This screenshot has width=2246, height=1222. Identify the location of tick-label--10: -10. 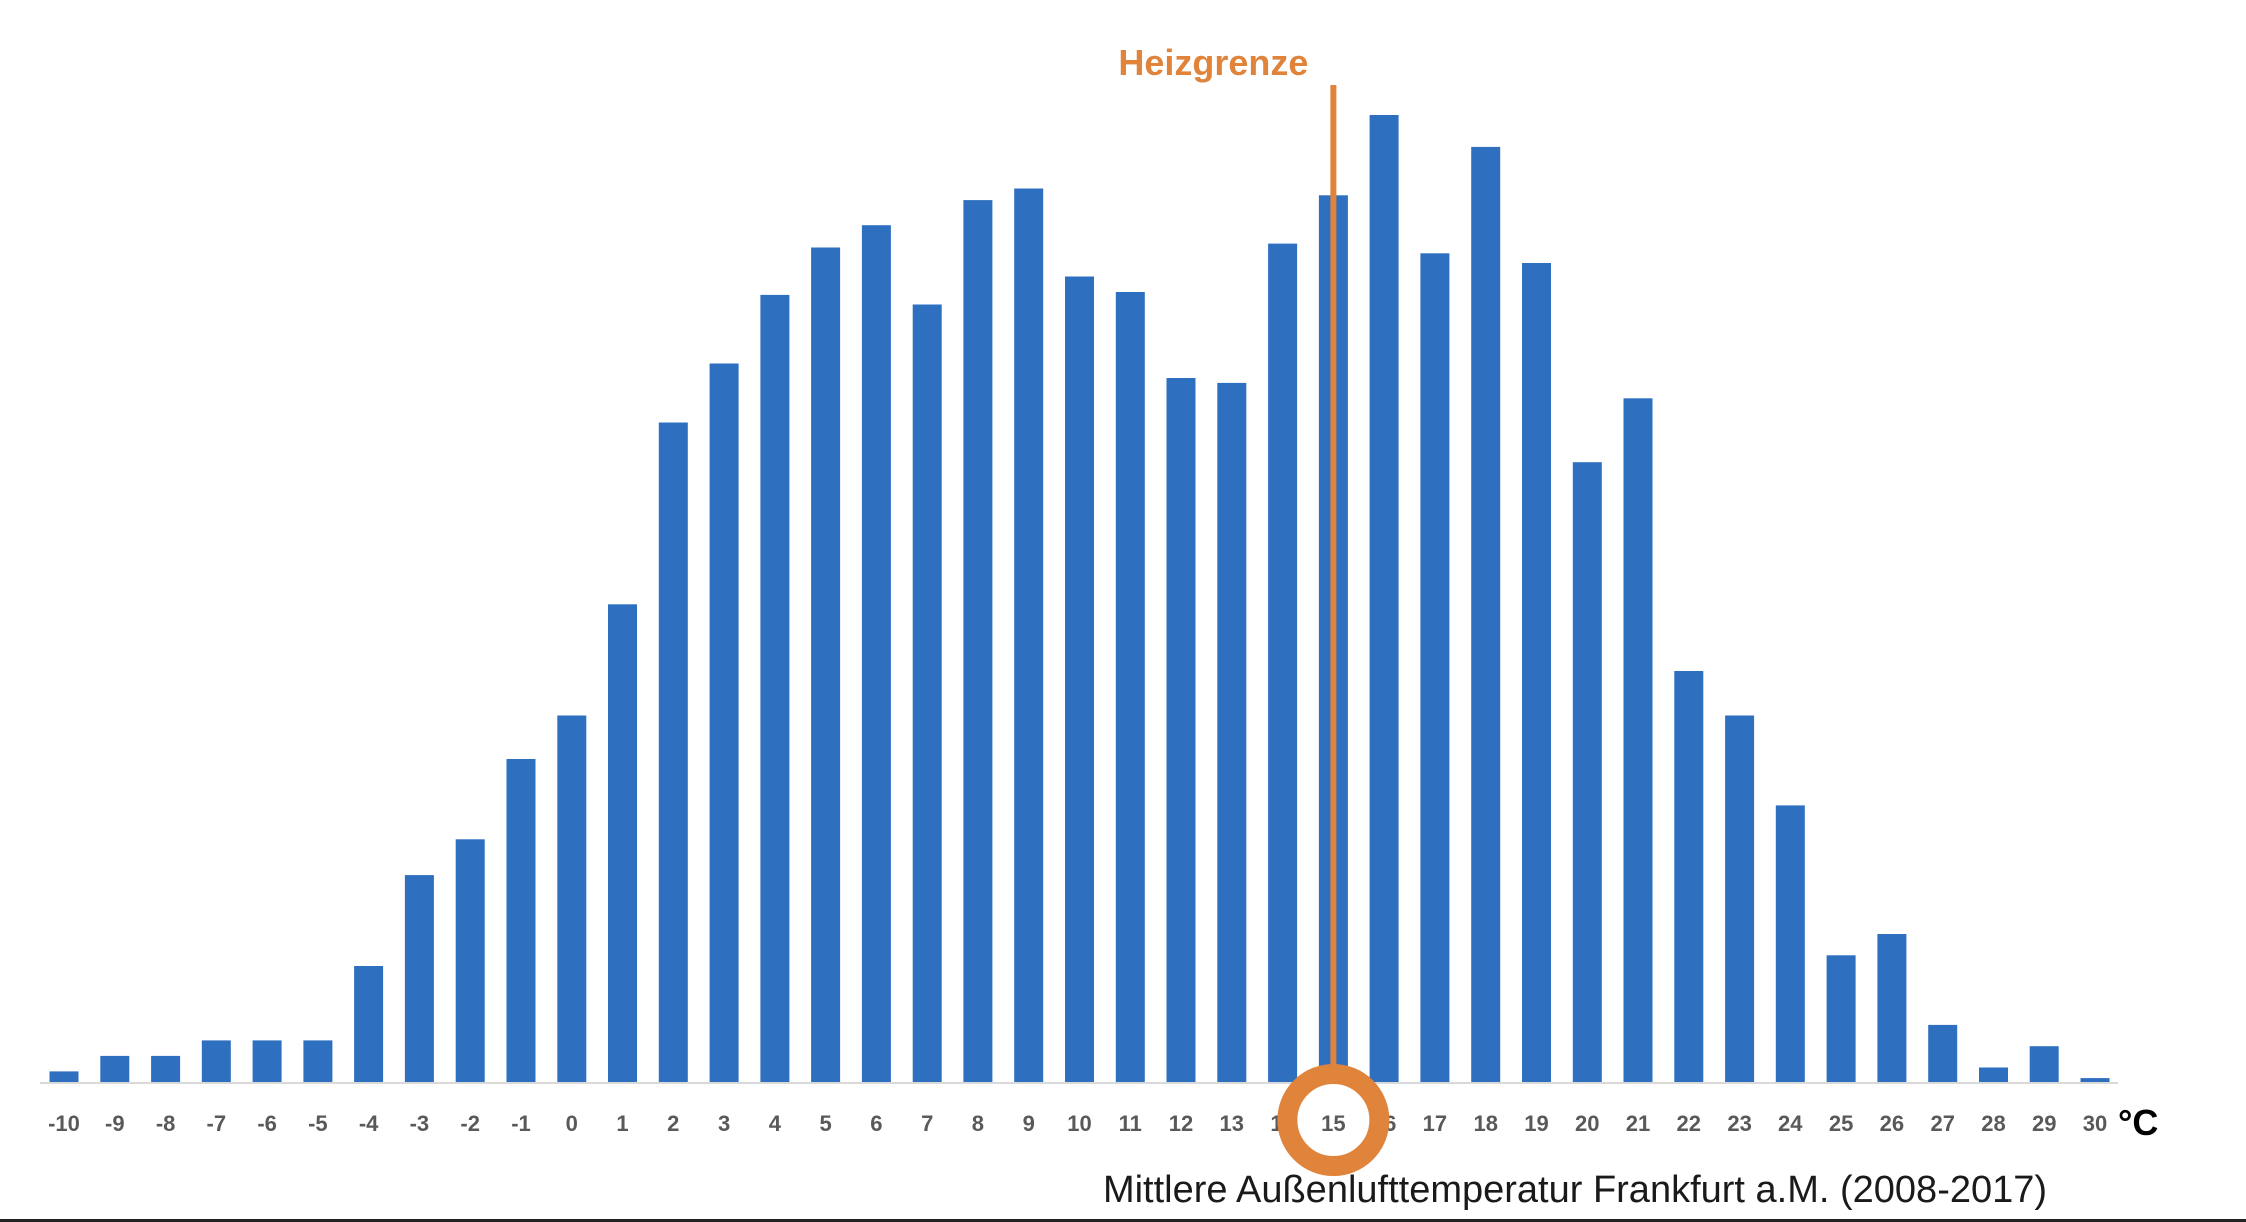
(64, 1123).